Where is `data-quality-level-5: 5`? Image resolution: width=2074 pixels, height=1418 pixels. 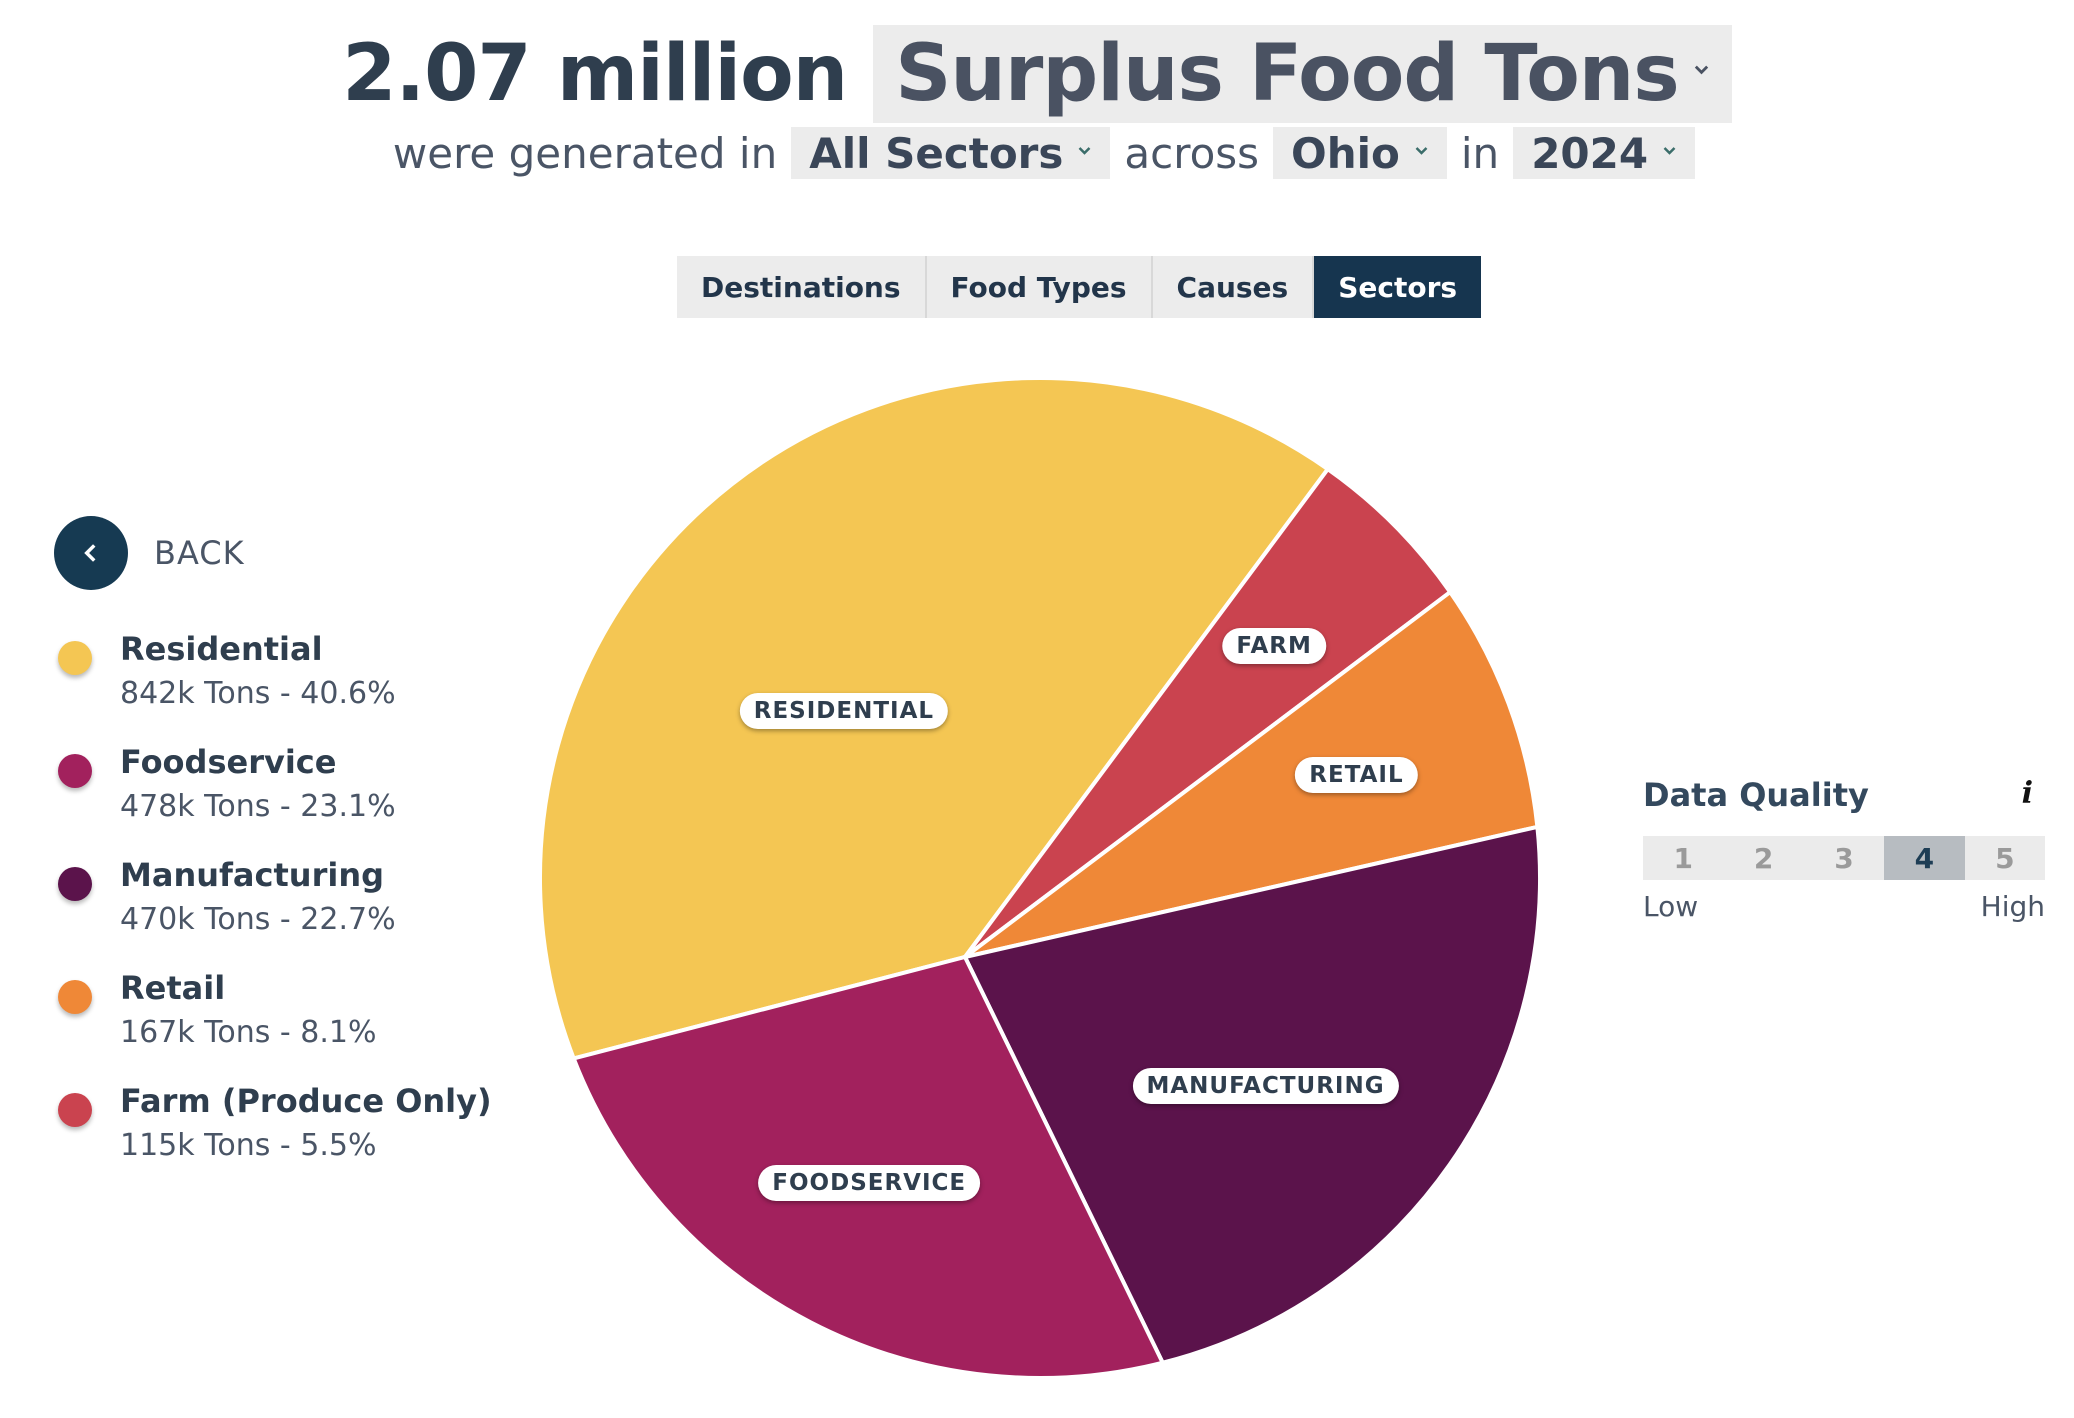 data-quality-level-5: 5 is located at coordinates (2005, 858).